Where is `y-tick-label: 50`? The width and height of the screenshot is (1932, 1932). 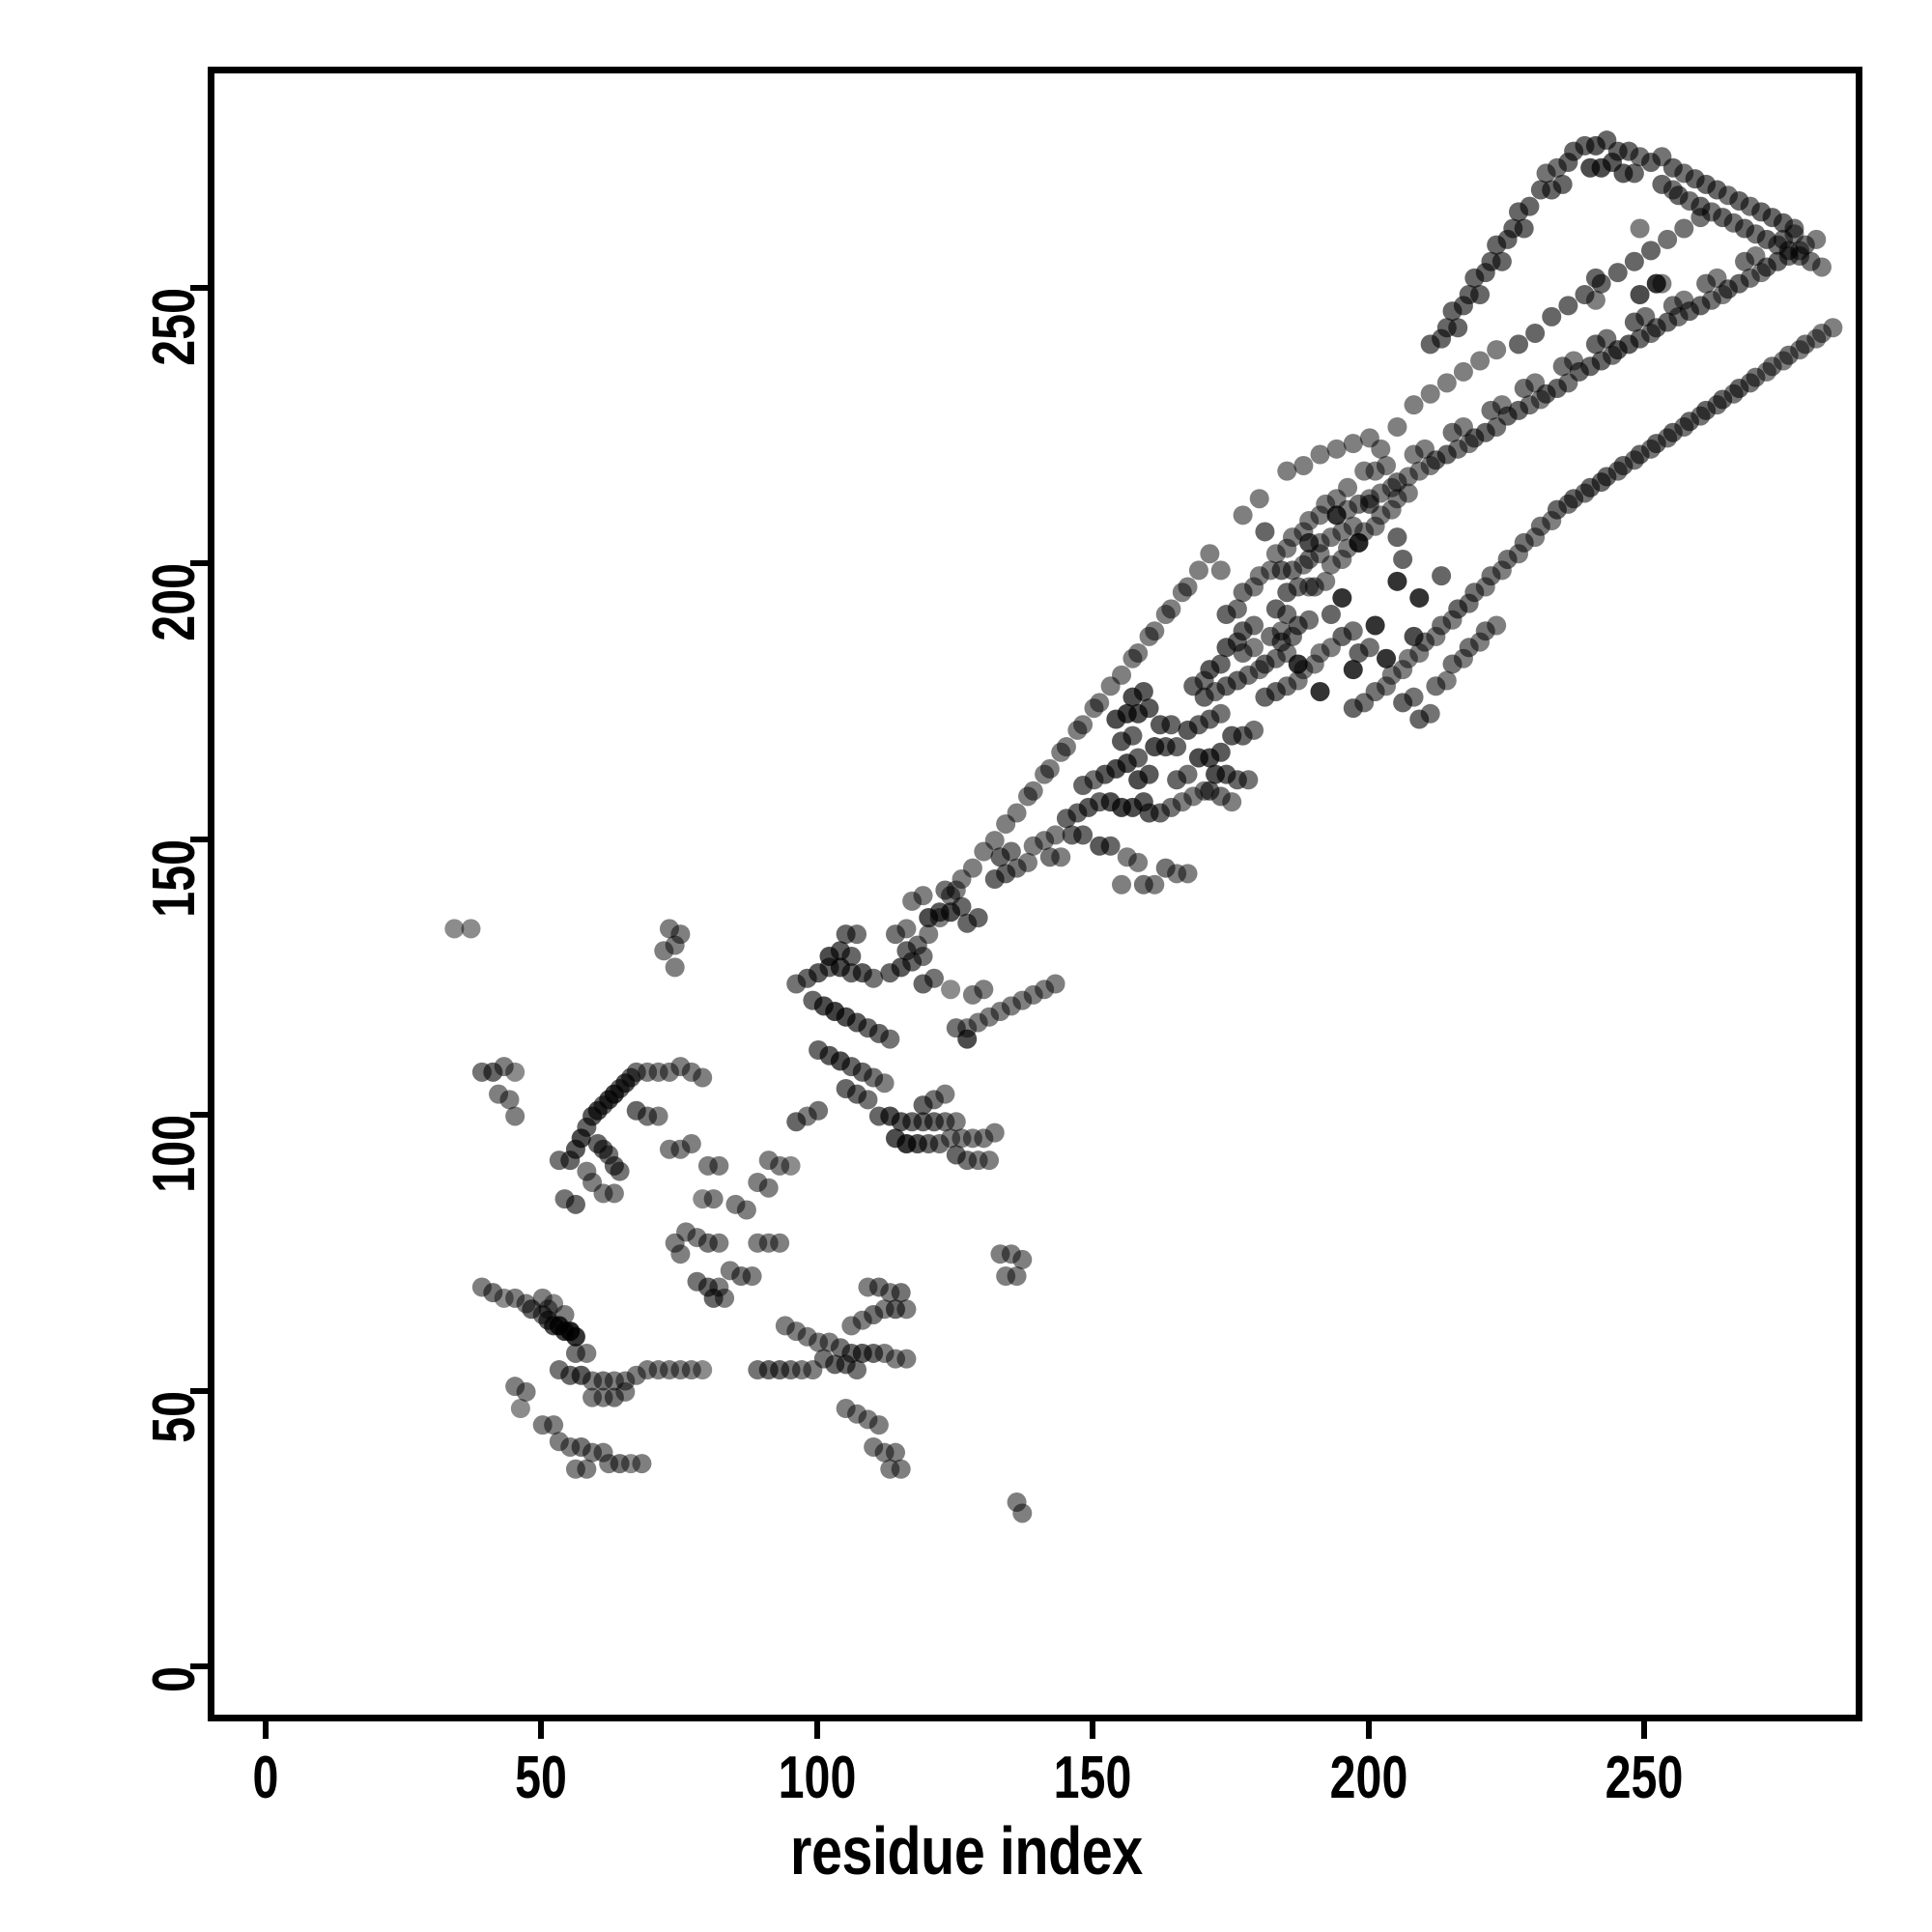
y-tick-label: 50 is located at coordinates (174, 1416).